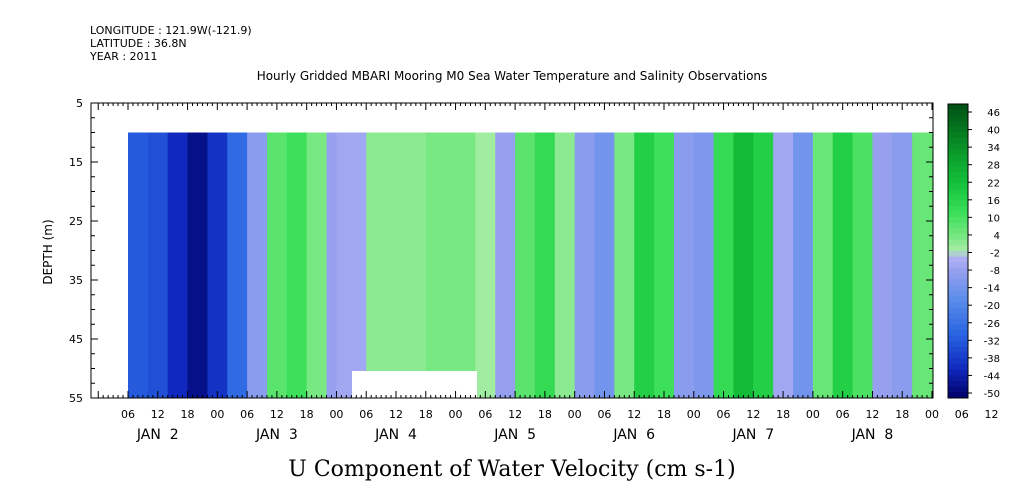 The image size is (1009, 504). Describe the element at coordinates (76, 221) in the screenshot. I see `y-tick-label: 25` at that location.